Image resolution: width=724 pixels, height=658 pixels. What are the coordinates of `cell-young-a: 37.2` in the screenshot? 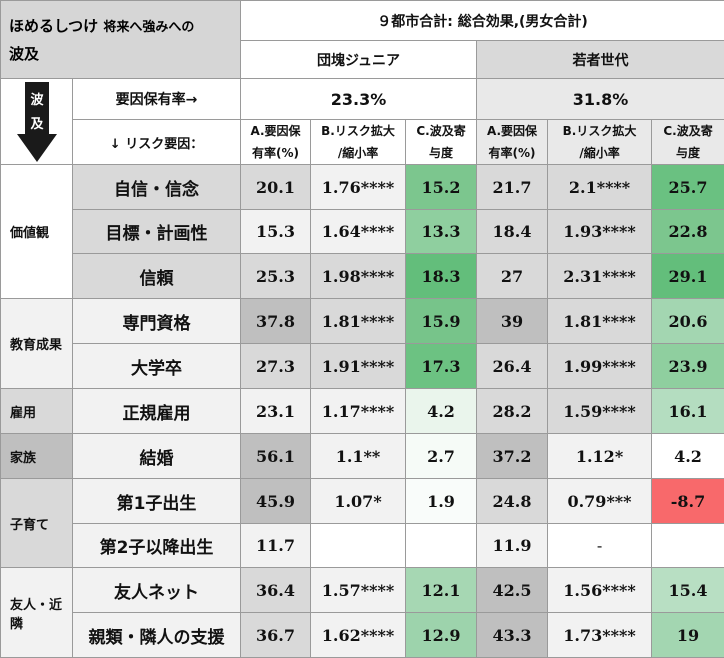 It's located at (512, 456).